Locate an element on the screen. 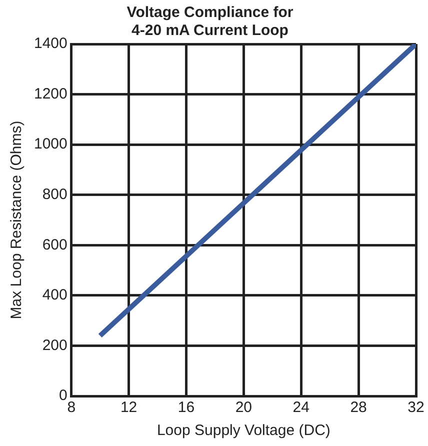 The width and height of the screenshot is (428, 446). y-tick-label: 1000 is located at coordinates (51, 144).